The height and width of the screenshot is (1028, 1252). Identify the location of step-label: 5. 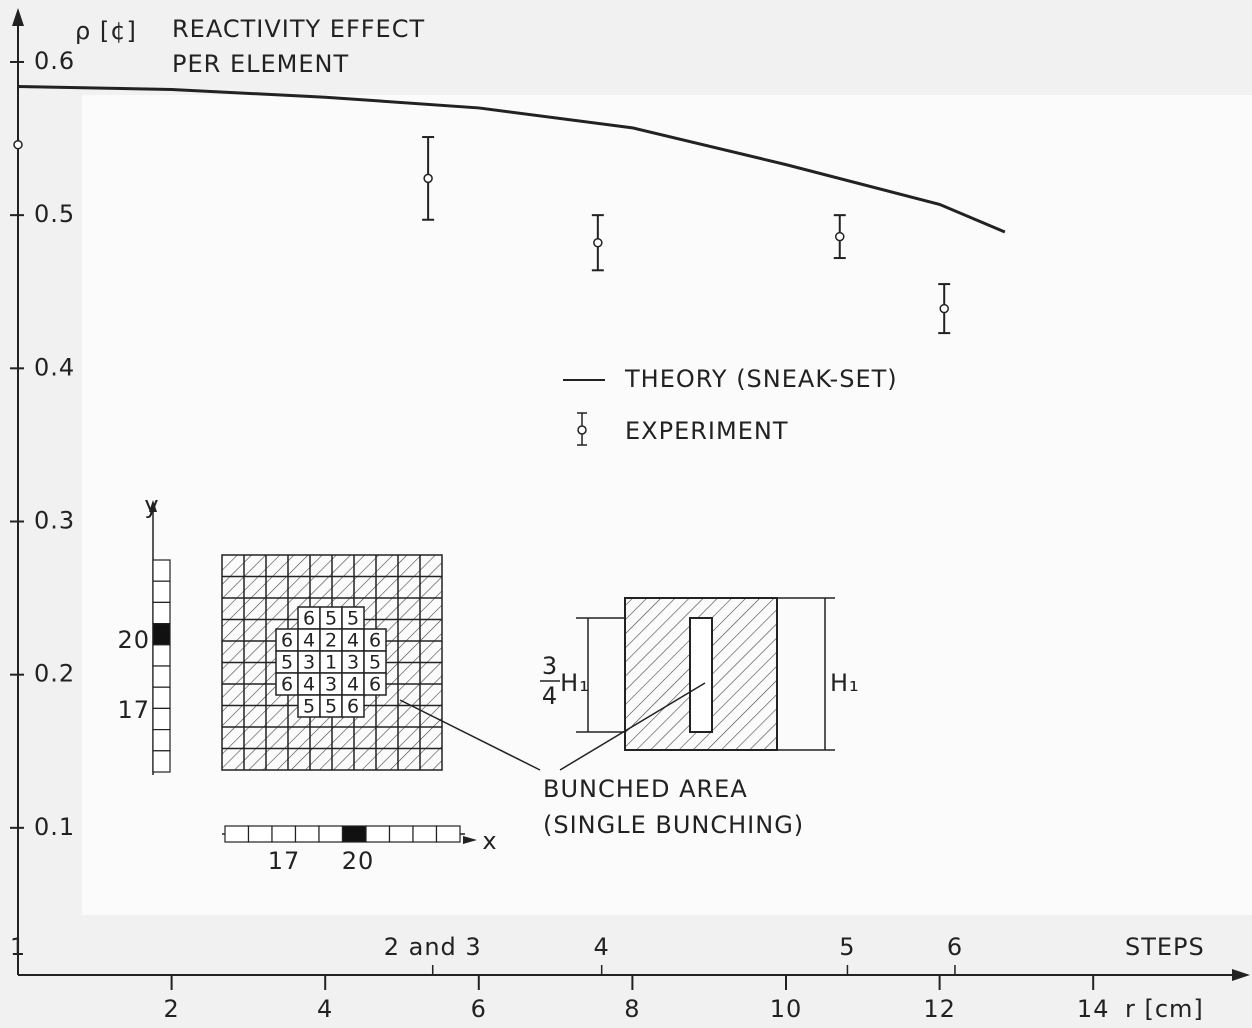
(847, 947).